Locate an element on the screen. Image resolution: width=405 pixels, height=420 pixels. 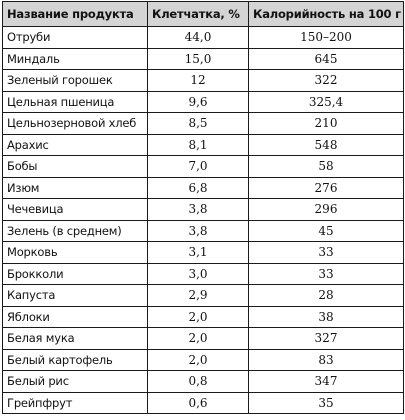
table-row: Грейпфрут 0,6 35 is located at coordinates (203, 402).